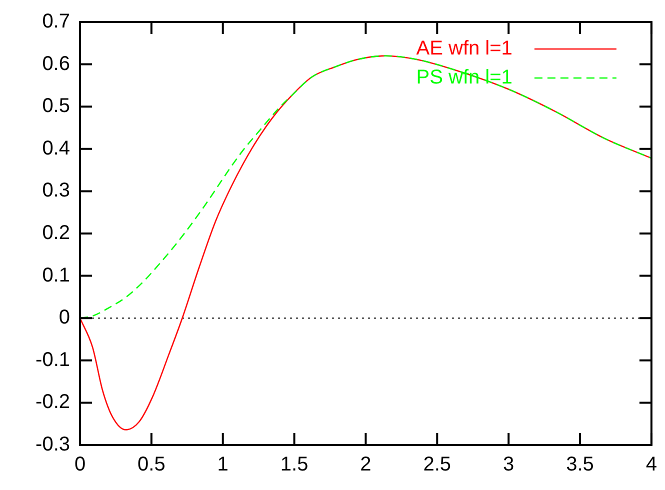 The width and height of the screenshot is (665, 490). What do you see at coordinates (508, 465) in the screenshot?
I see `x-tick-label: 3` at bounding box center [508, 465].